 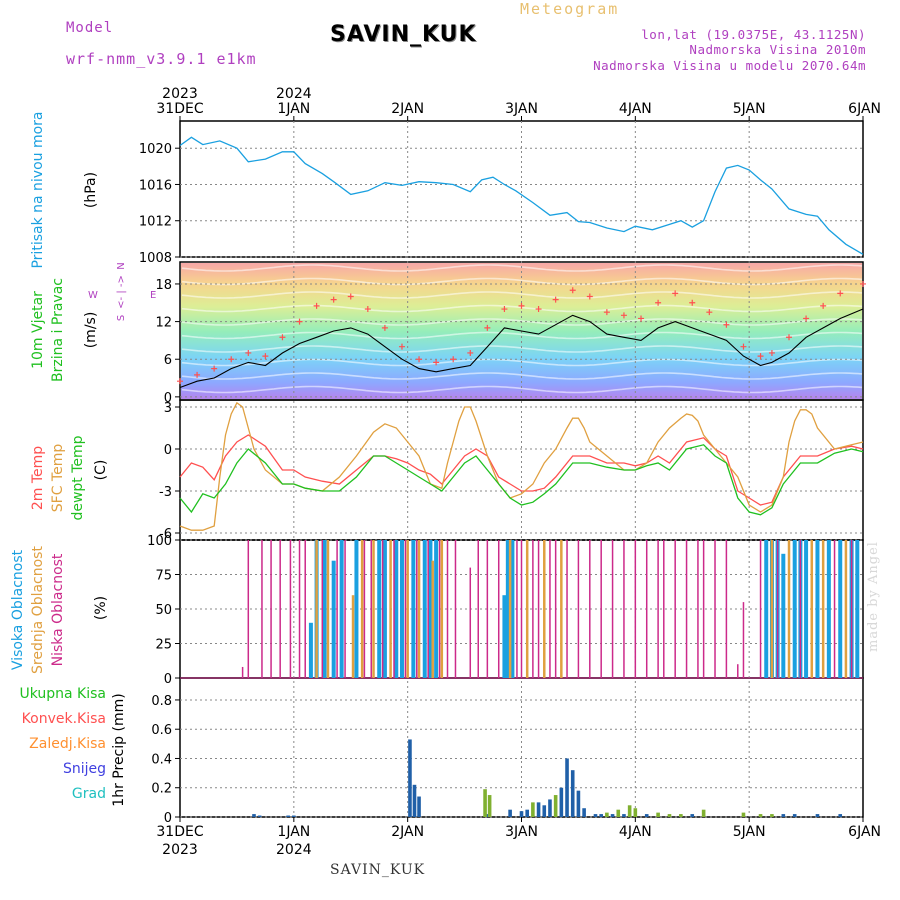 I want to click on precipitation-ytick-label: 0.4, so click(x=161, y=759).